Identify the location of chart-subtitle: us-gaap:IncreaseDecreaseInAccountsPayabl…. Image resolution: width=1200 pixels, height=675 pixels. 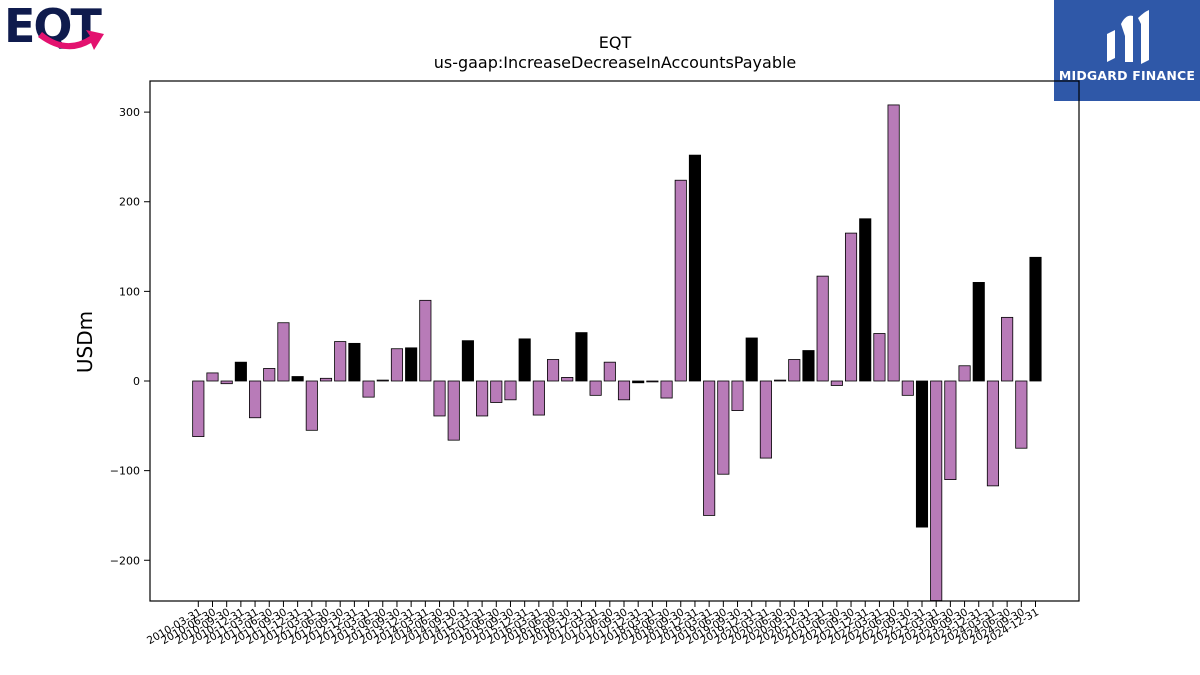
(615, 62).